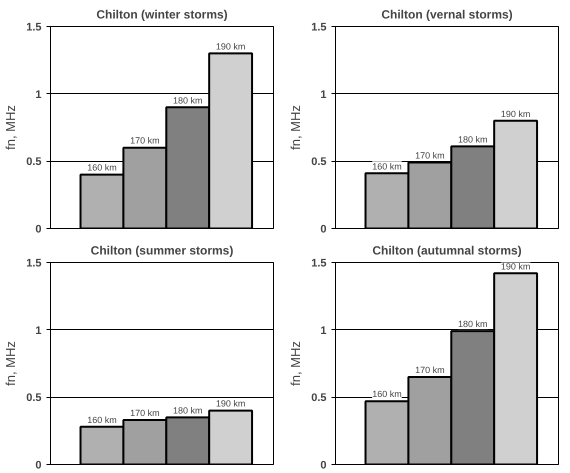 The image size is (570, 473). I want to click on chart-title: Chilton (summer storms), so click(162, 251).